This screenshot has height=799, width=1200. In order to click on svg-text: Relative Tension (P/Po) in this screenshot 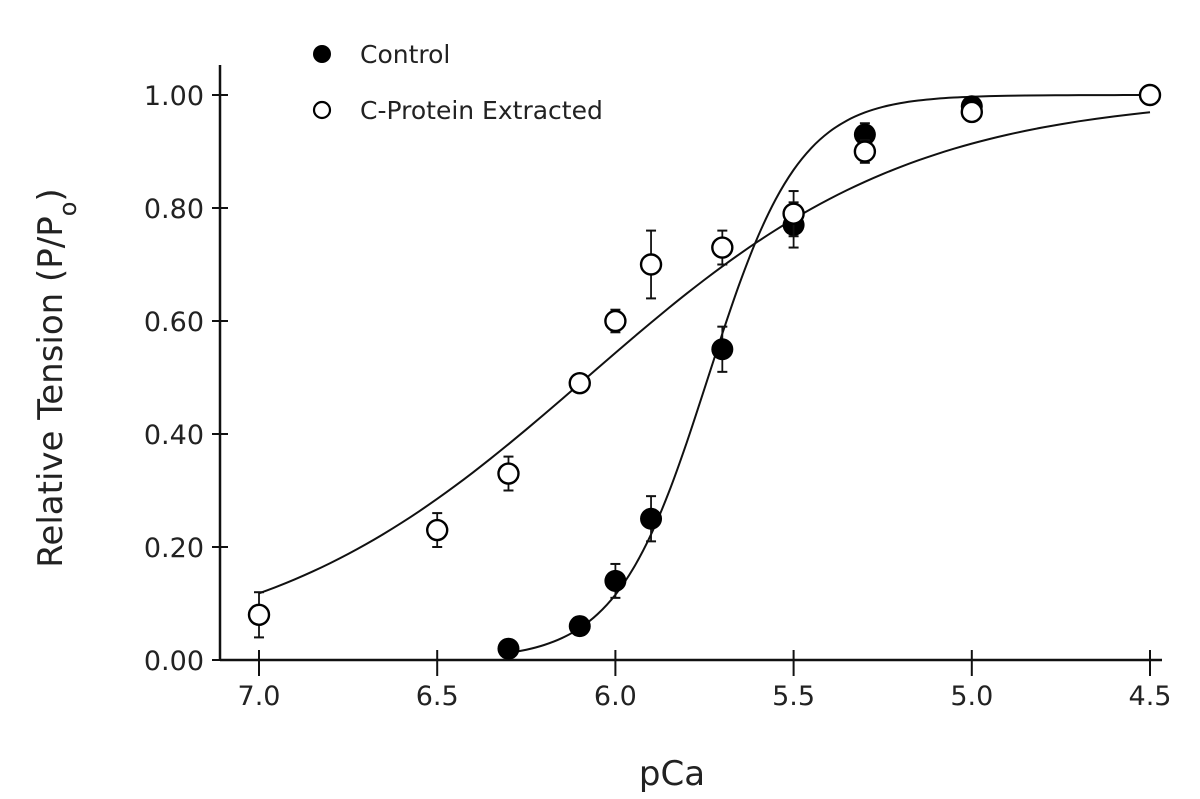, I will do `click(56, 377)`.